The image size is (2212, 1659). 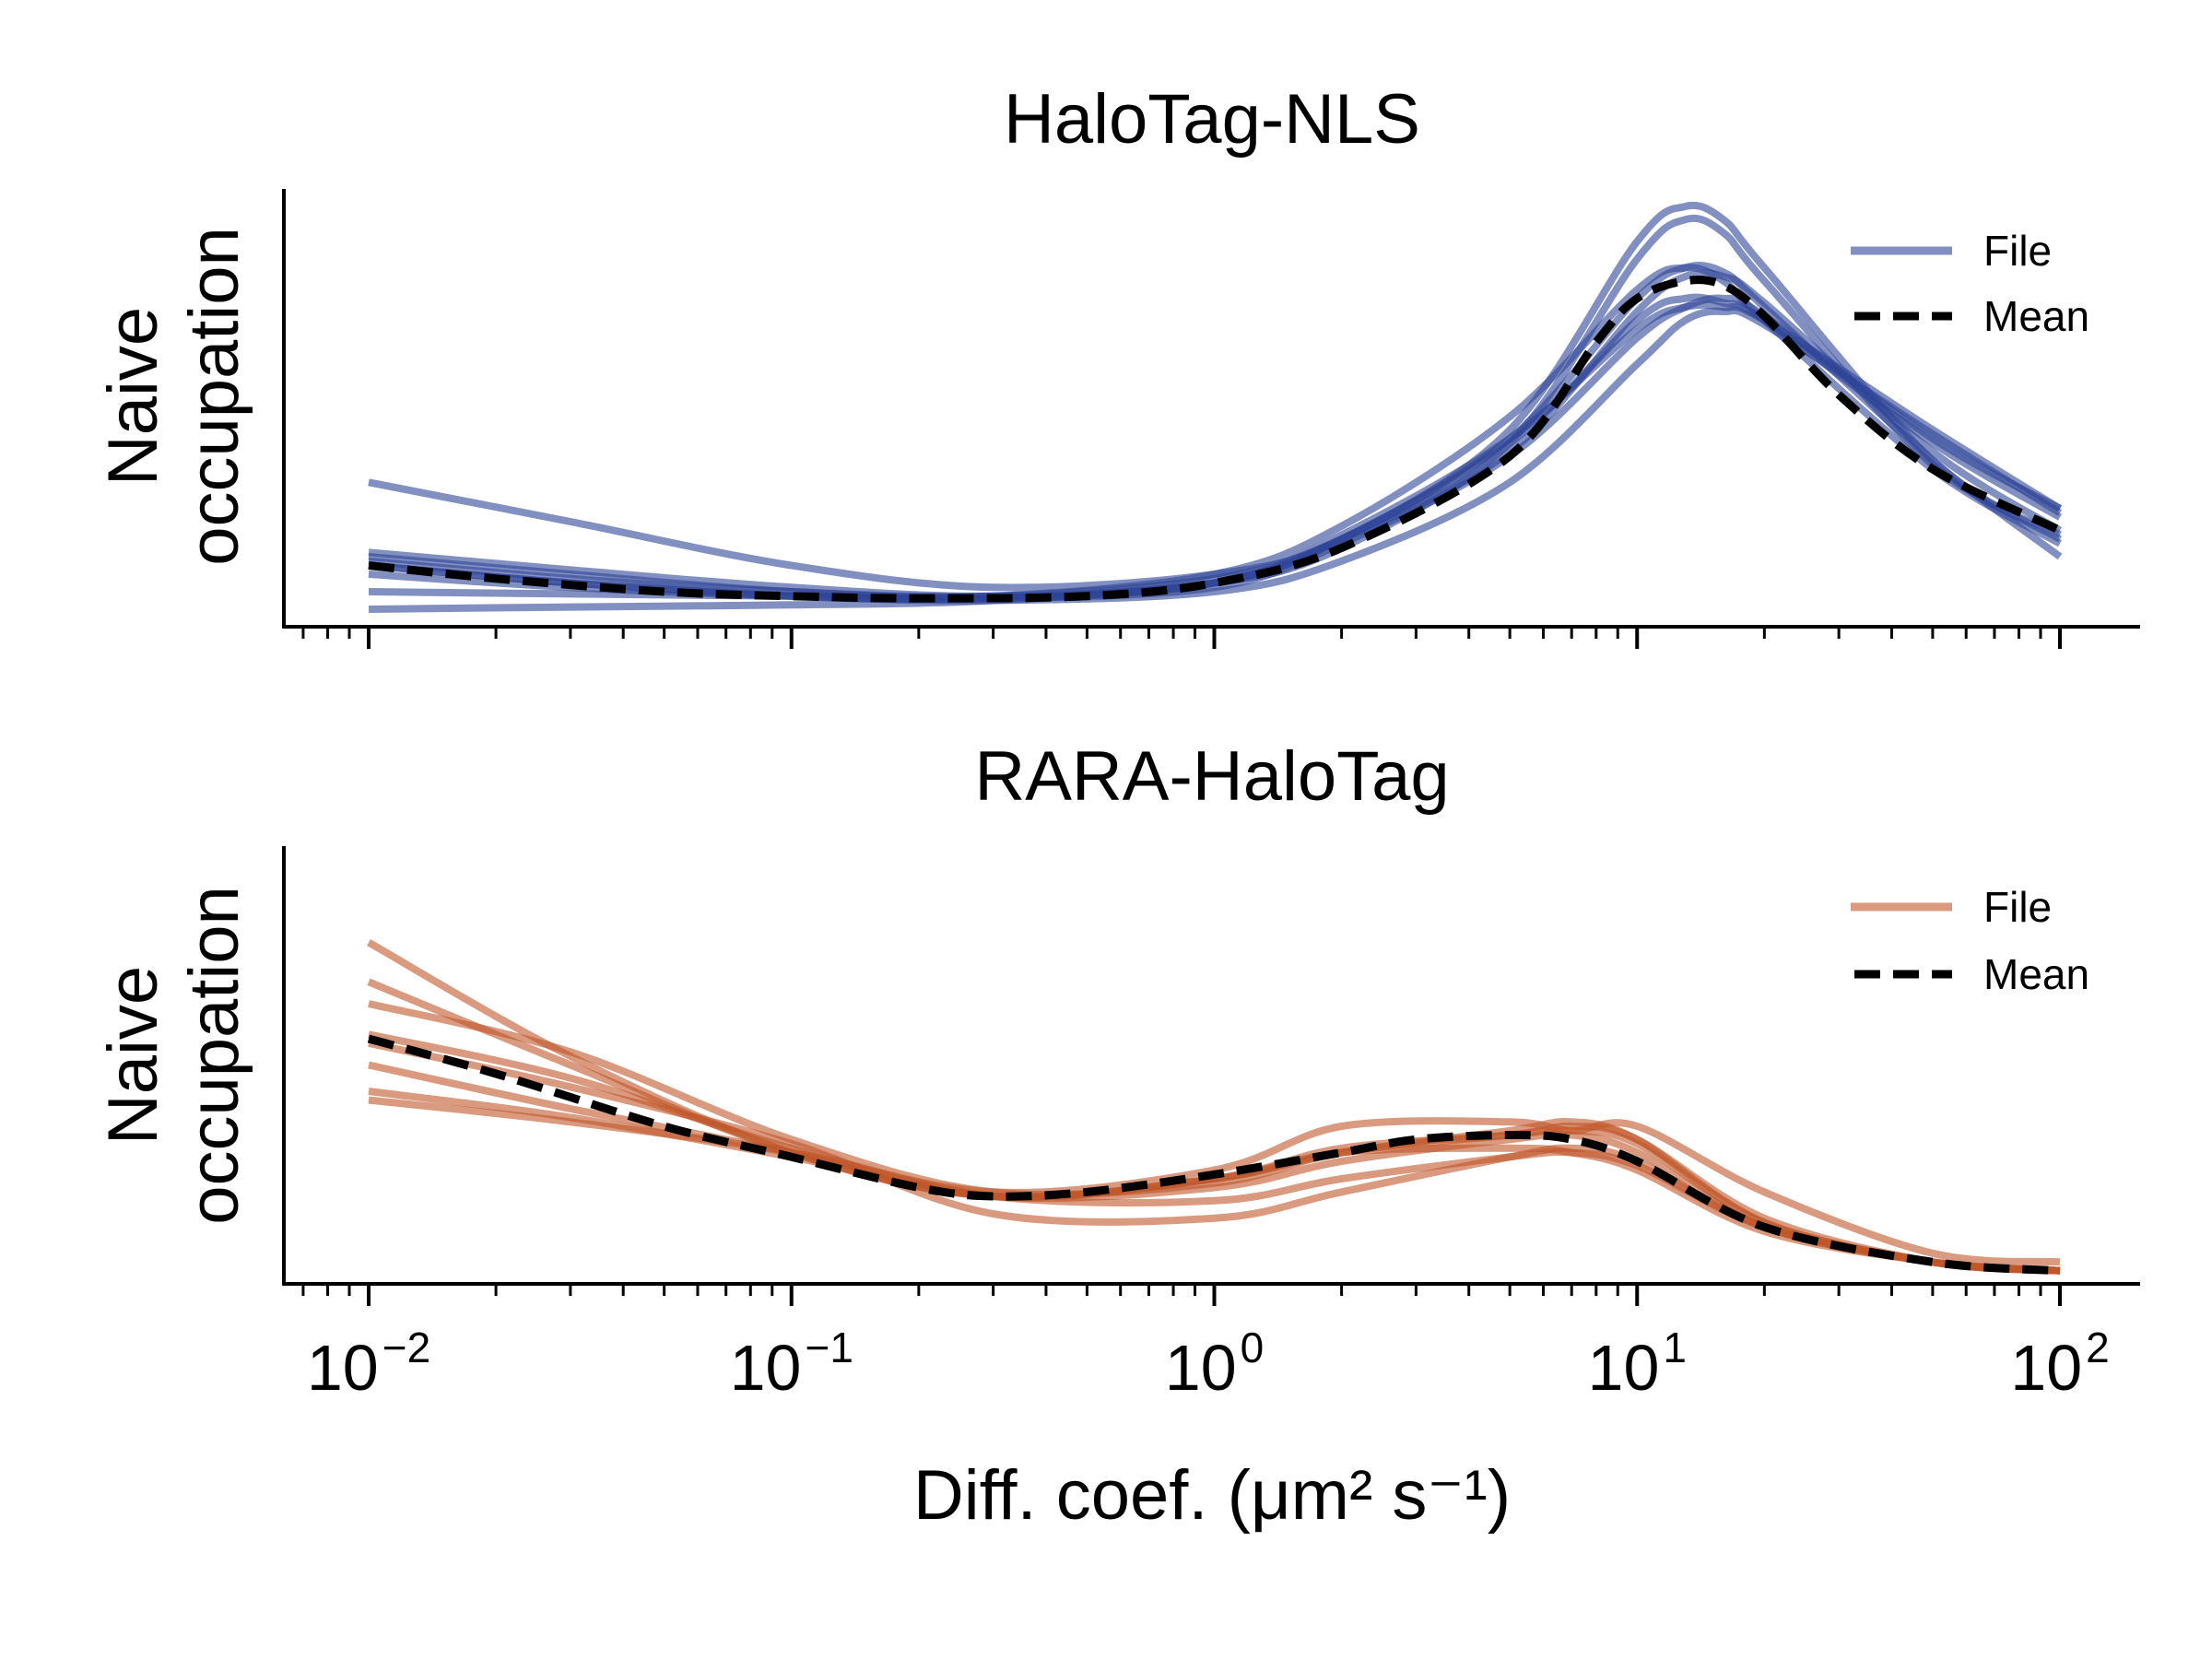 I want to click on mean-curve, so click(x=1214, y=1155).